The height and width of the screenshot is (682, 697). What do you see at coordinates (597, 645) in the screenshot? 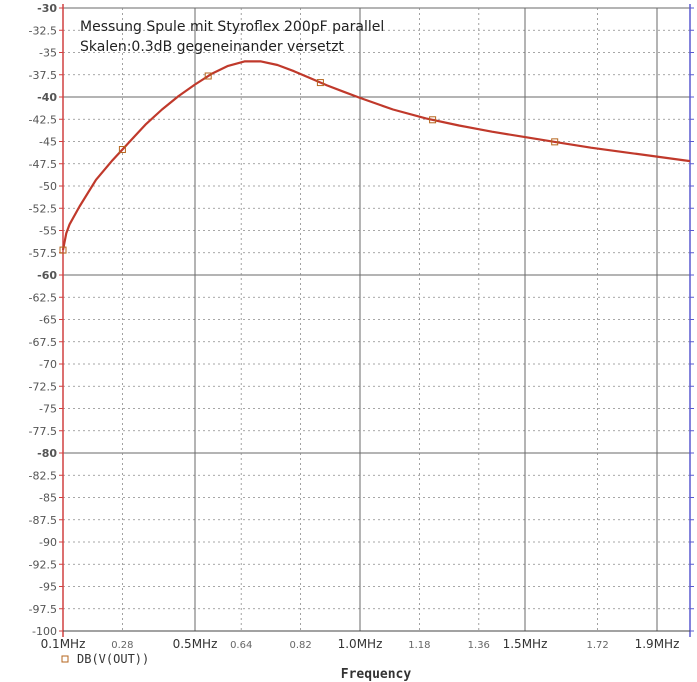
I see `x-tick-label: 1.72` at bounding box center [597, 645].